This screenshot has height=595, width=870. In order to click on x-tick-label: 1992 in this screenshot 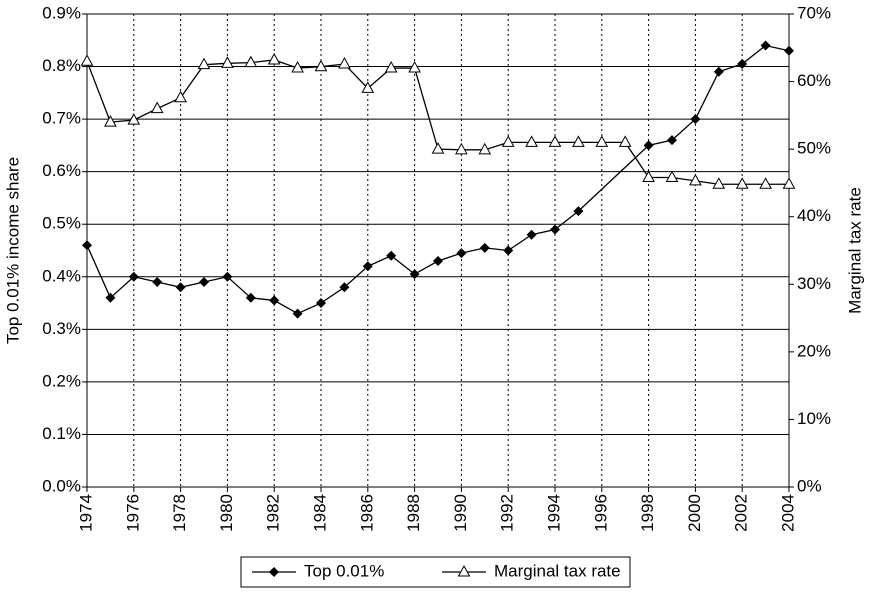, I will do `click(507, 513)`.